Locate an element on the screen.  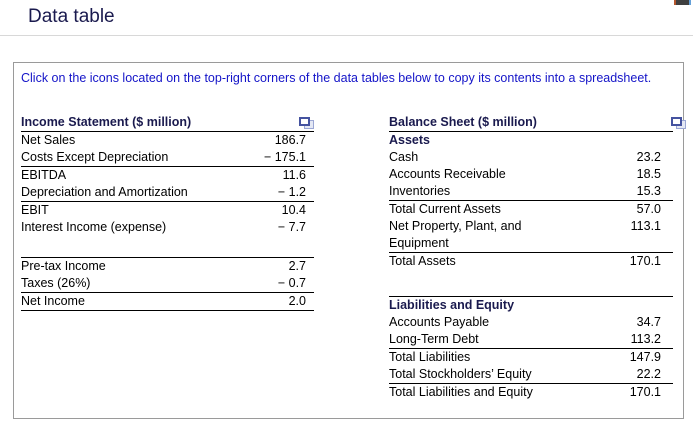
table-row: Liabilities and Equity is located at coordinates (531, 305).